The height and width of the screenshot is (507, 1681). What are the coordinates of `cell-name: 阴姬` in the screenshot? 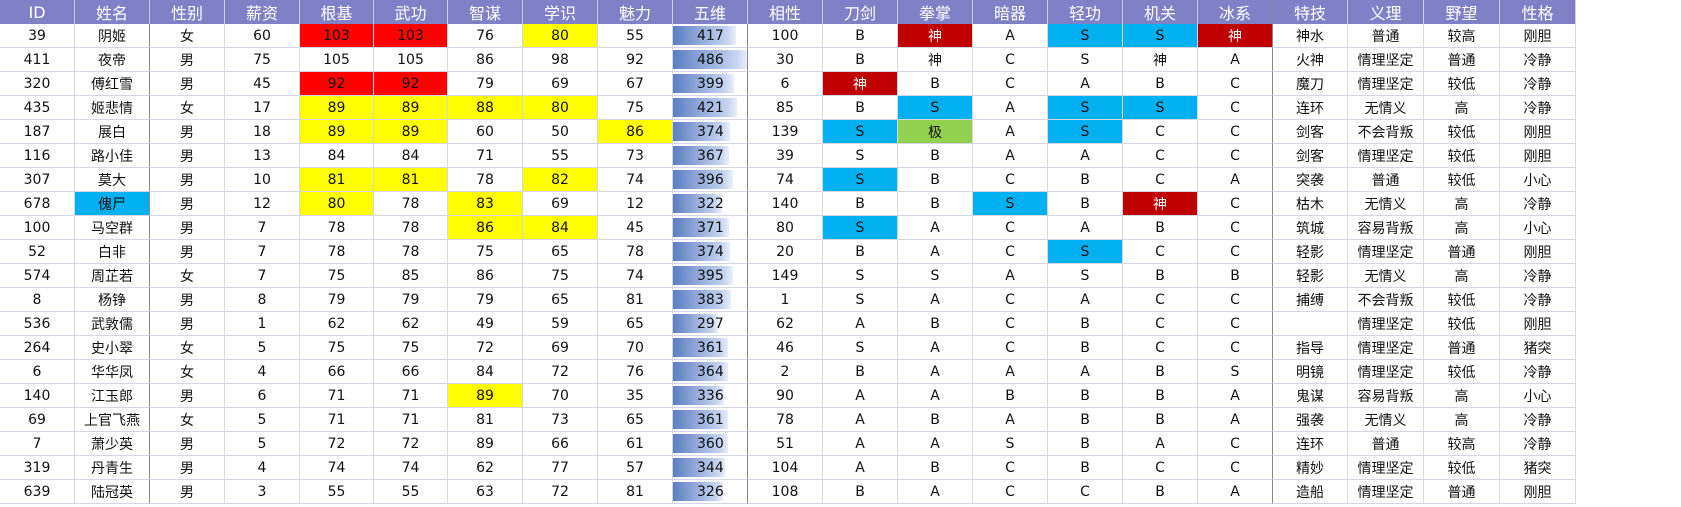 It's located at (112, 36).